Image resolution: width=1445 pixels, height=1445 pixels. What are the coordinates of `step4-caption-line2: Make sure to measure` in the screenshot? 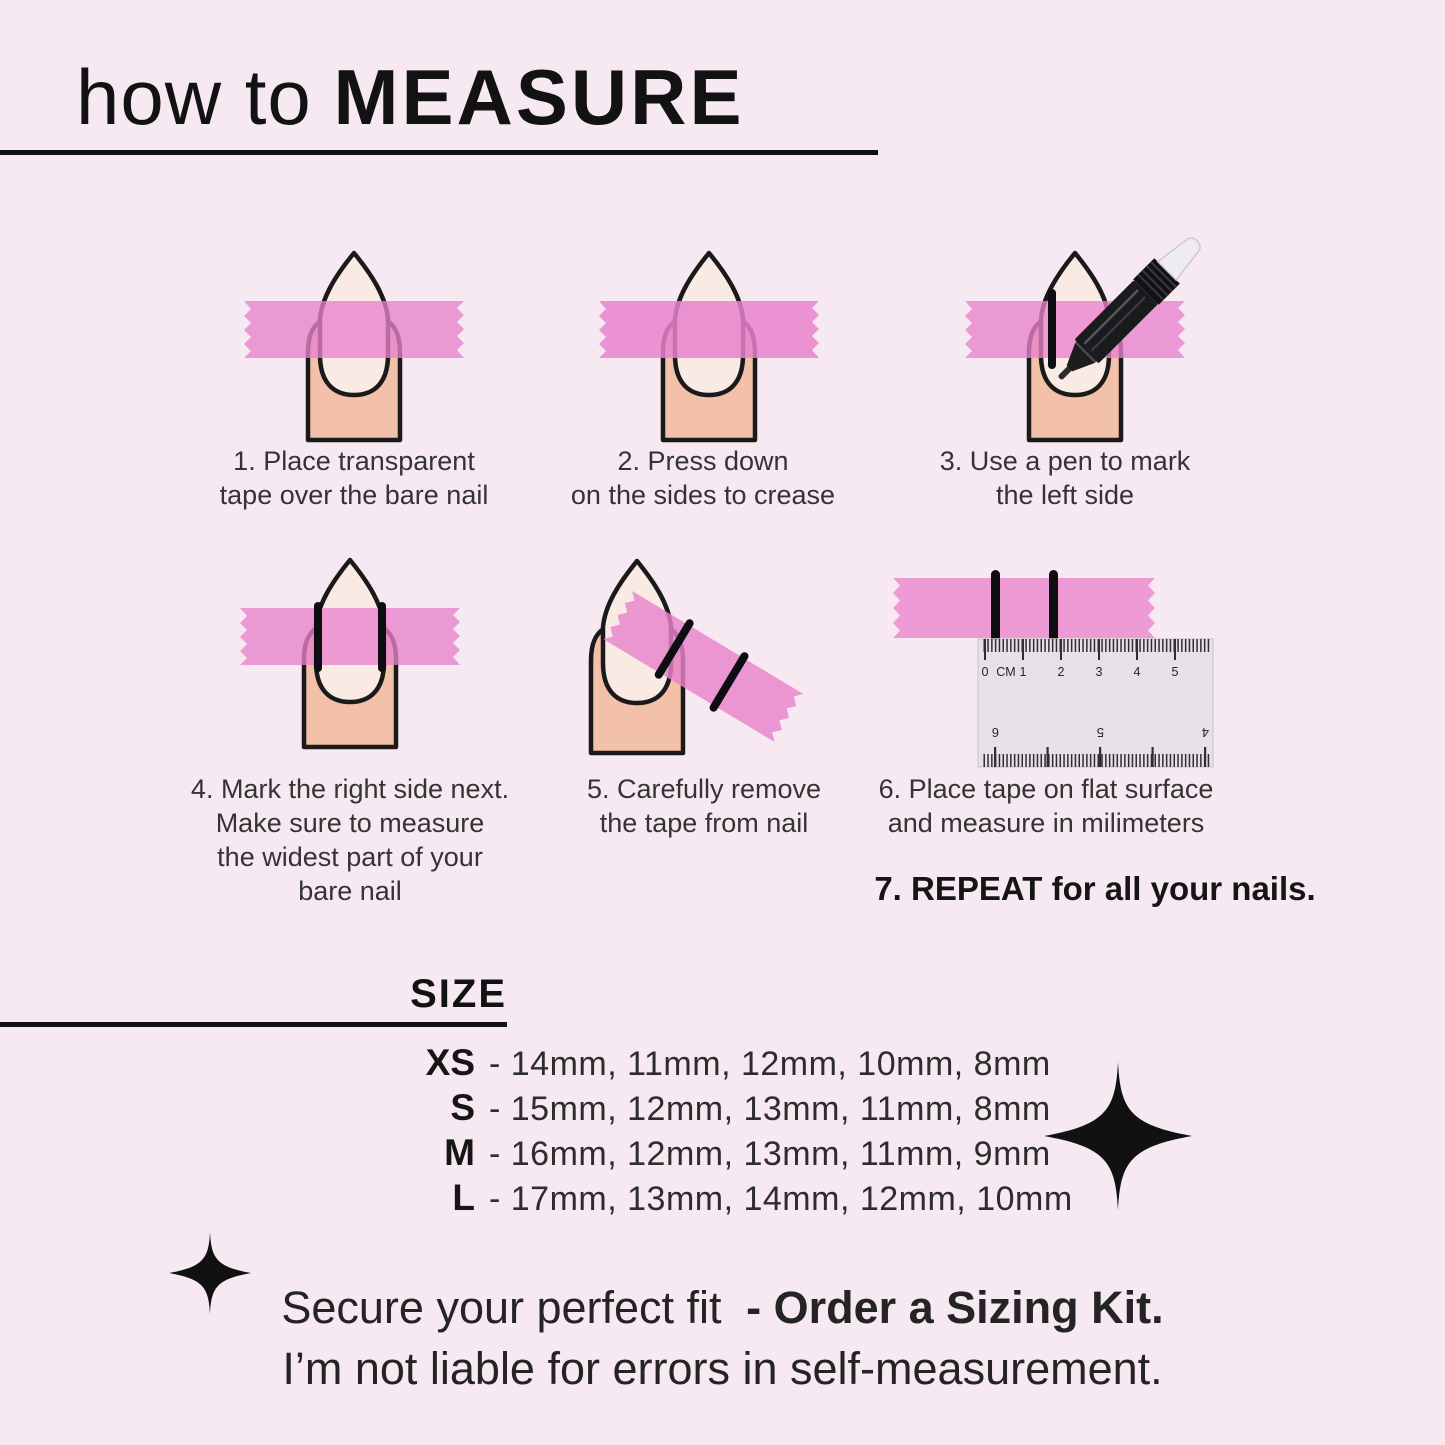 It's located at (350, 823).